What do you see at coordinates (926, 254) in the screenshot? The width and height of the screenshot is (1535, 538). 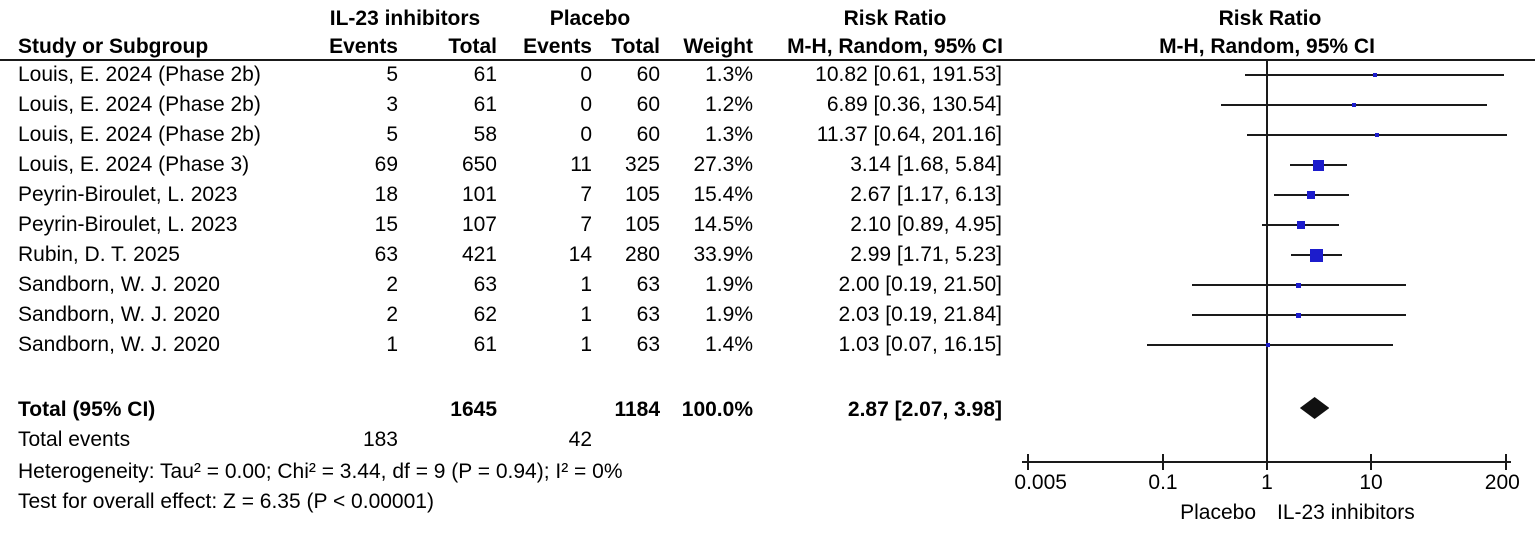 I see `risk-ratio-cell: 2.99 [1.71, 5.23]` at bounding box center [926, 254].